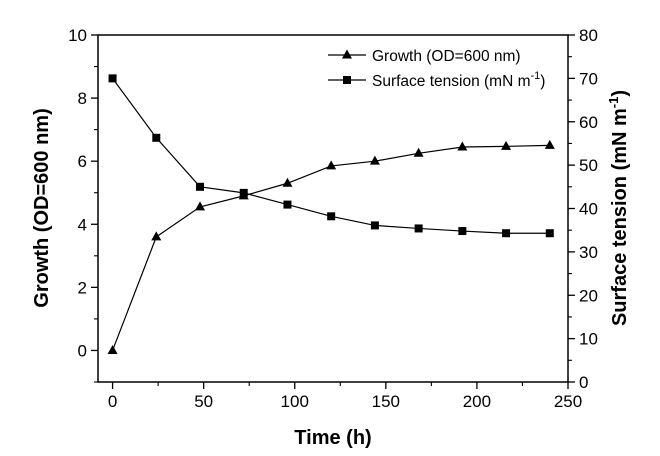 The width and height of the screenshot is (660, 456). Describe the element at coordinates (82, 98) in the screenshot. I see `y-left-tick-label: 8` at that location.